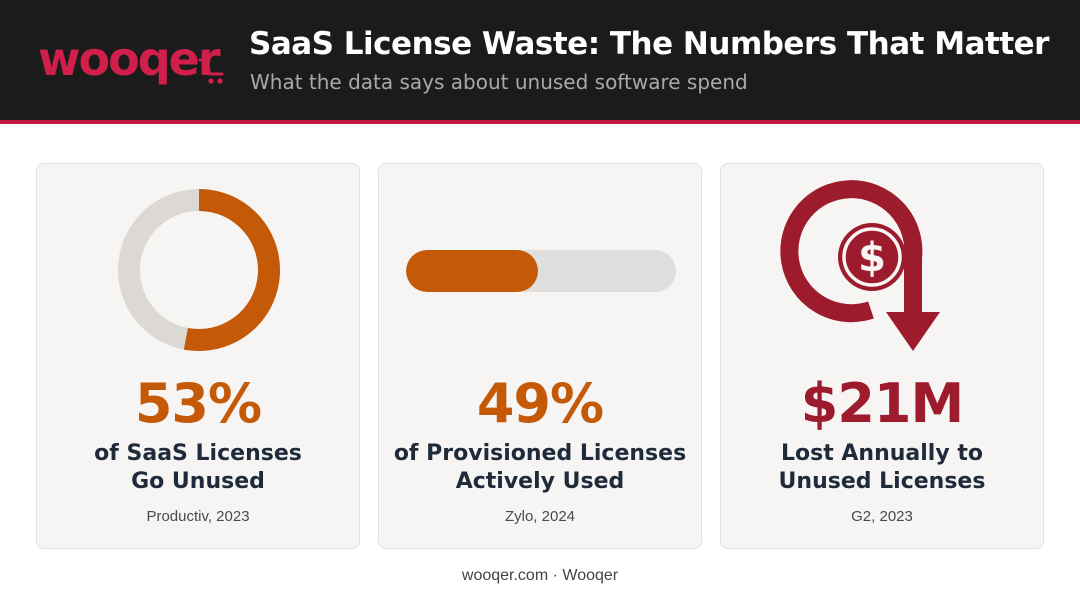 This screenshot has width=1080, height=603. What do you see at coordinates (540, 453) in the screenshot?
I see `stat-label-line1: of Provisioned Licenses` at bounding box center [540, 453].